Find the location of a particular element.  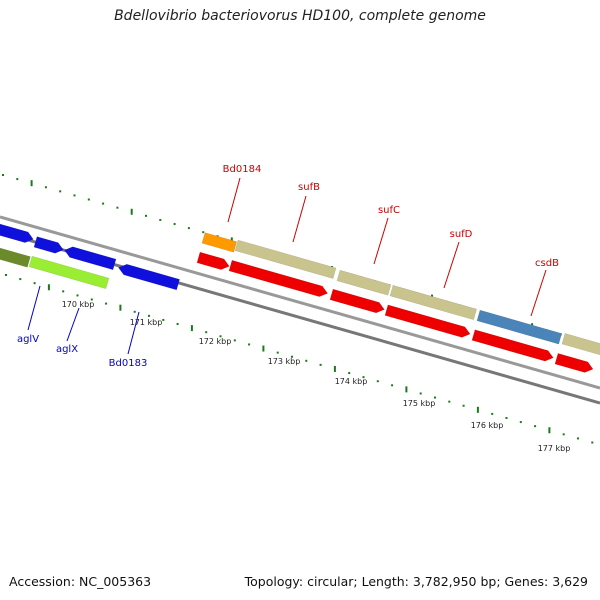

gene-khaki is located at coordinates (580, 345).